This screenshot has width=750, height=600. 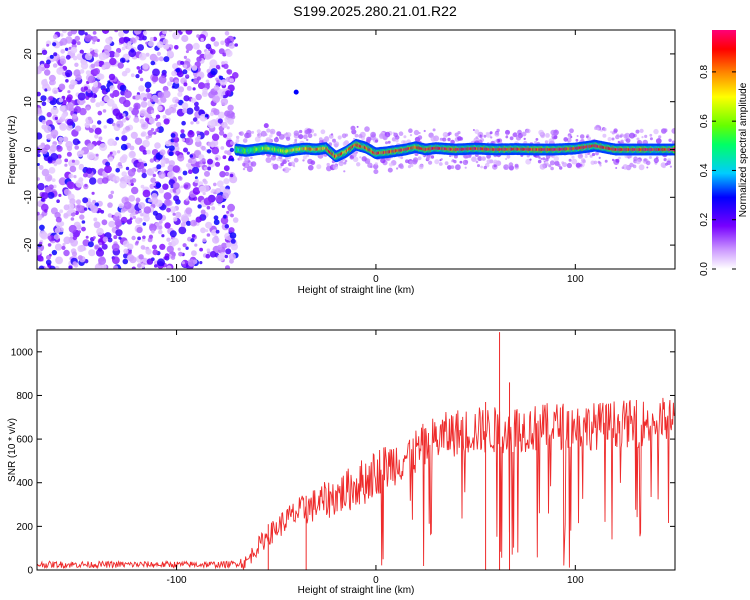 I want to click on y-tick-label: 10, so click(x=28, y=102).